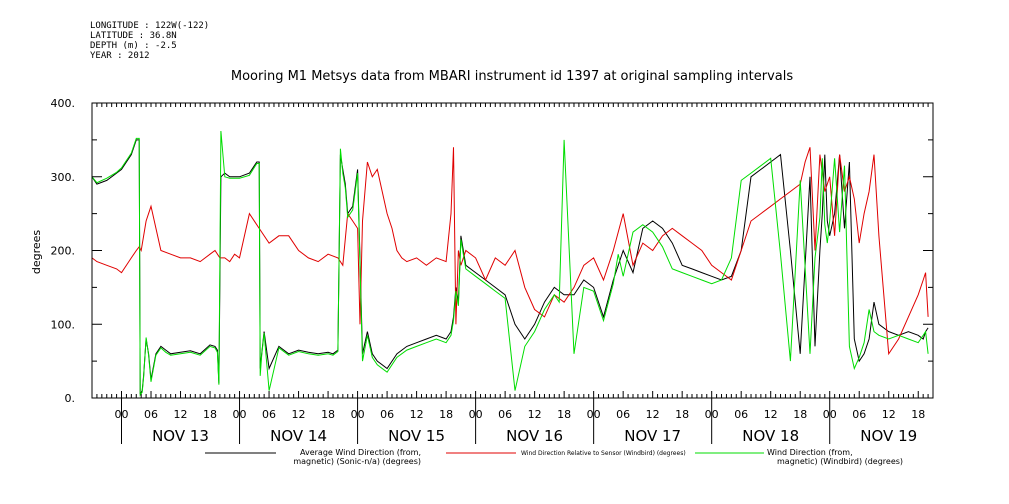 Image resolution: width=1009 pixels, height=504 pixels. What do you see at coordinates (133, 36) in the screenshot?
I see `latitude-label: LATITUDE : 36.8N` at bounding box center [133, 36].